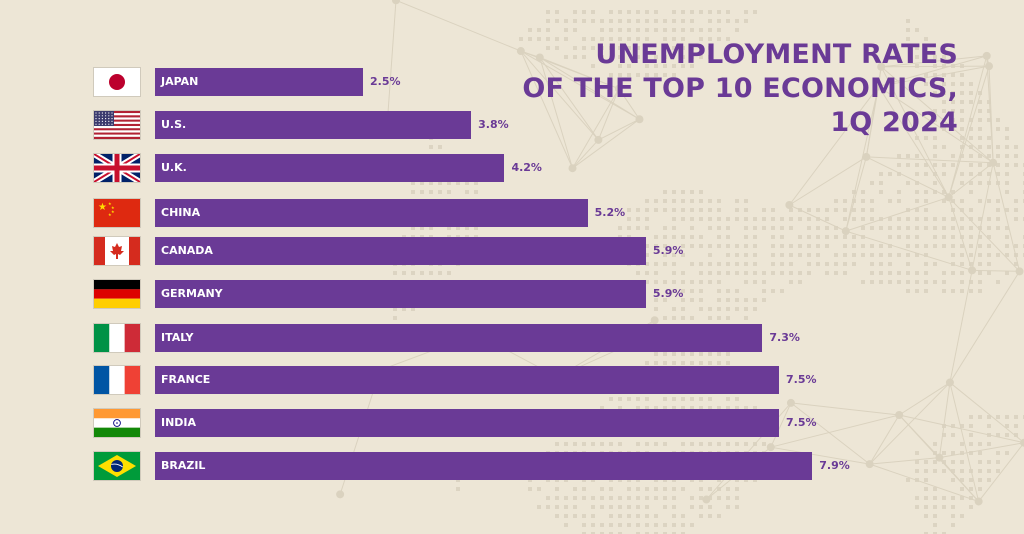  I want to click on category-label: INDIA, so click(179, 422).